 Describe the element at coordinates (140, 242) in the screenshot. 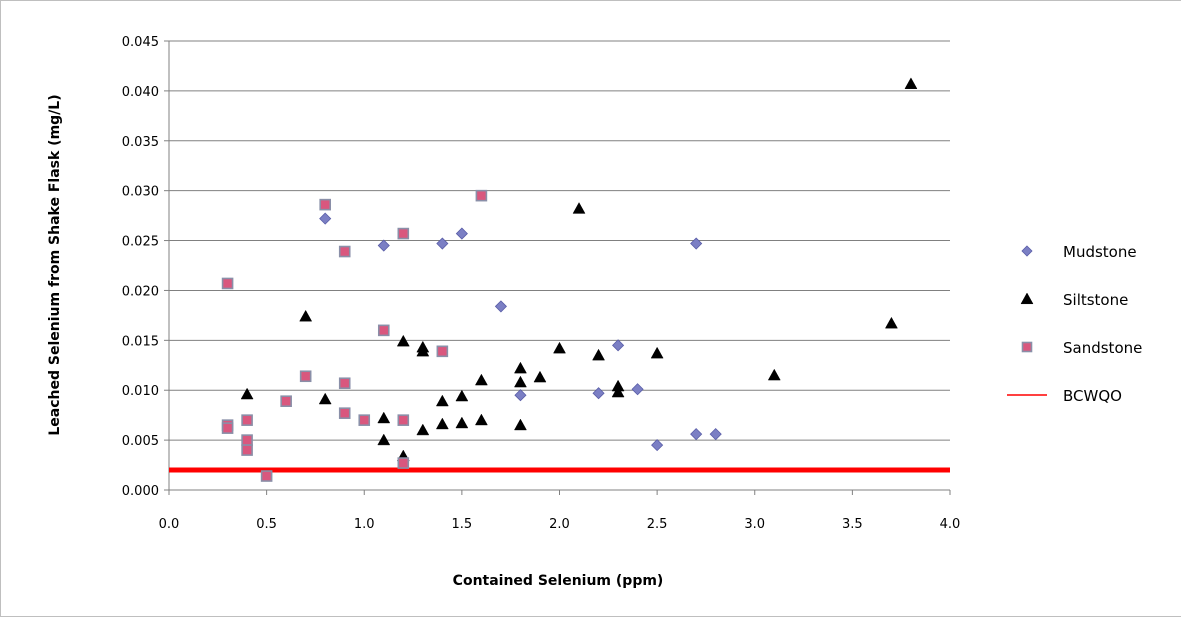

I see `y-tick-label: 0.025` at that location.